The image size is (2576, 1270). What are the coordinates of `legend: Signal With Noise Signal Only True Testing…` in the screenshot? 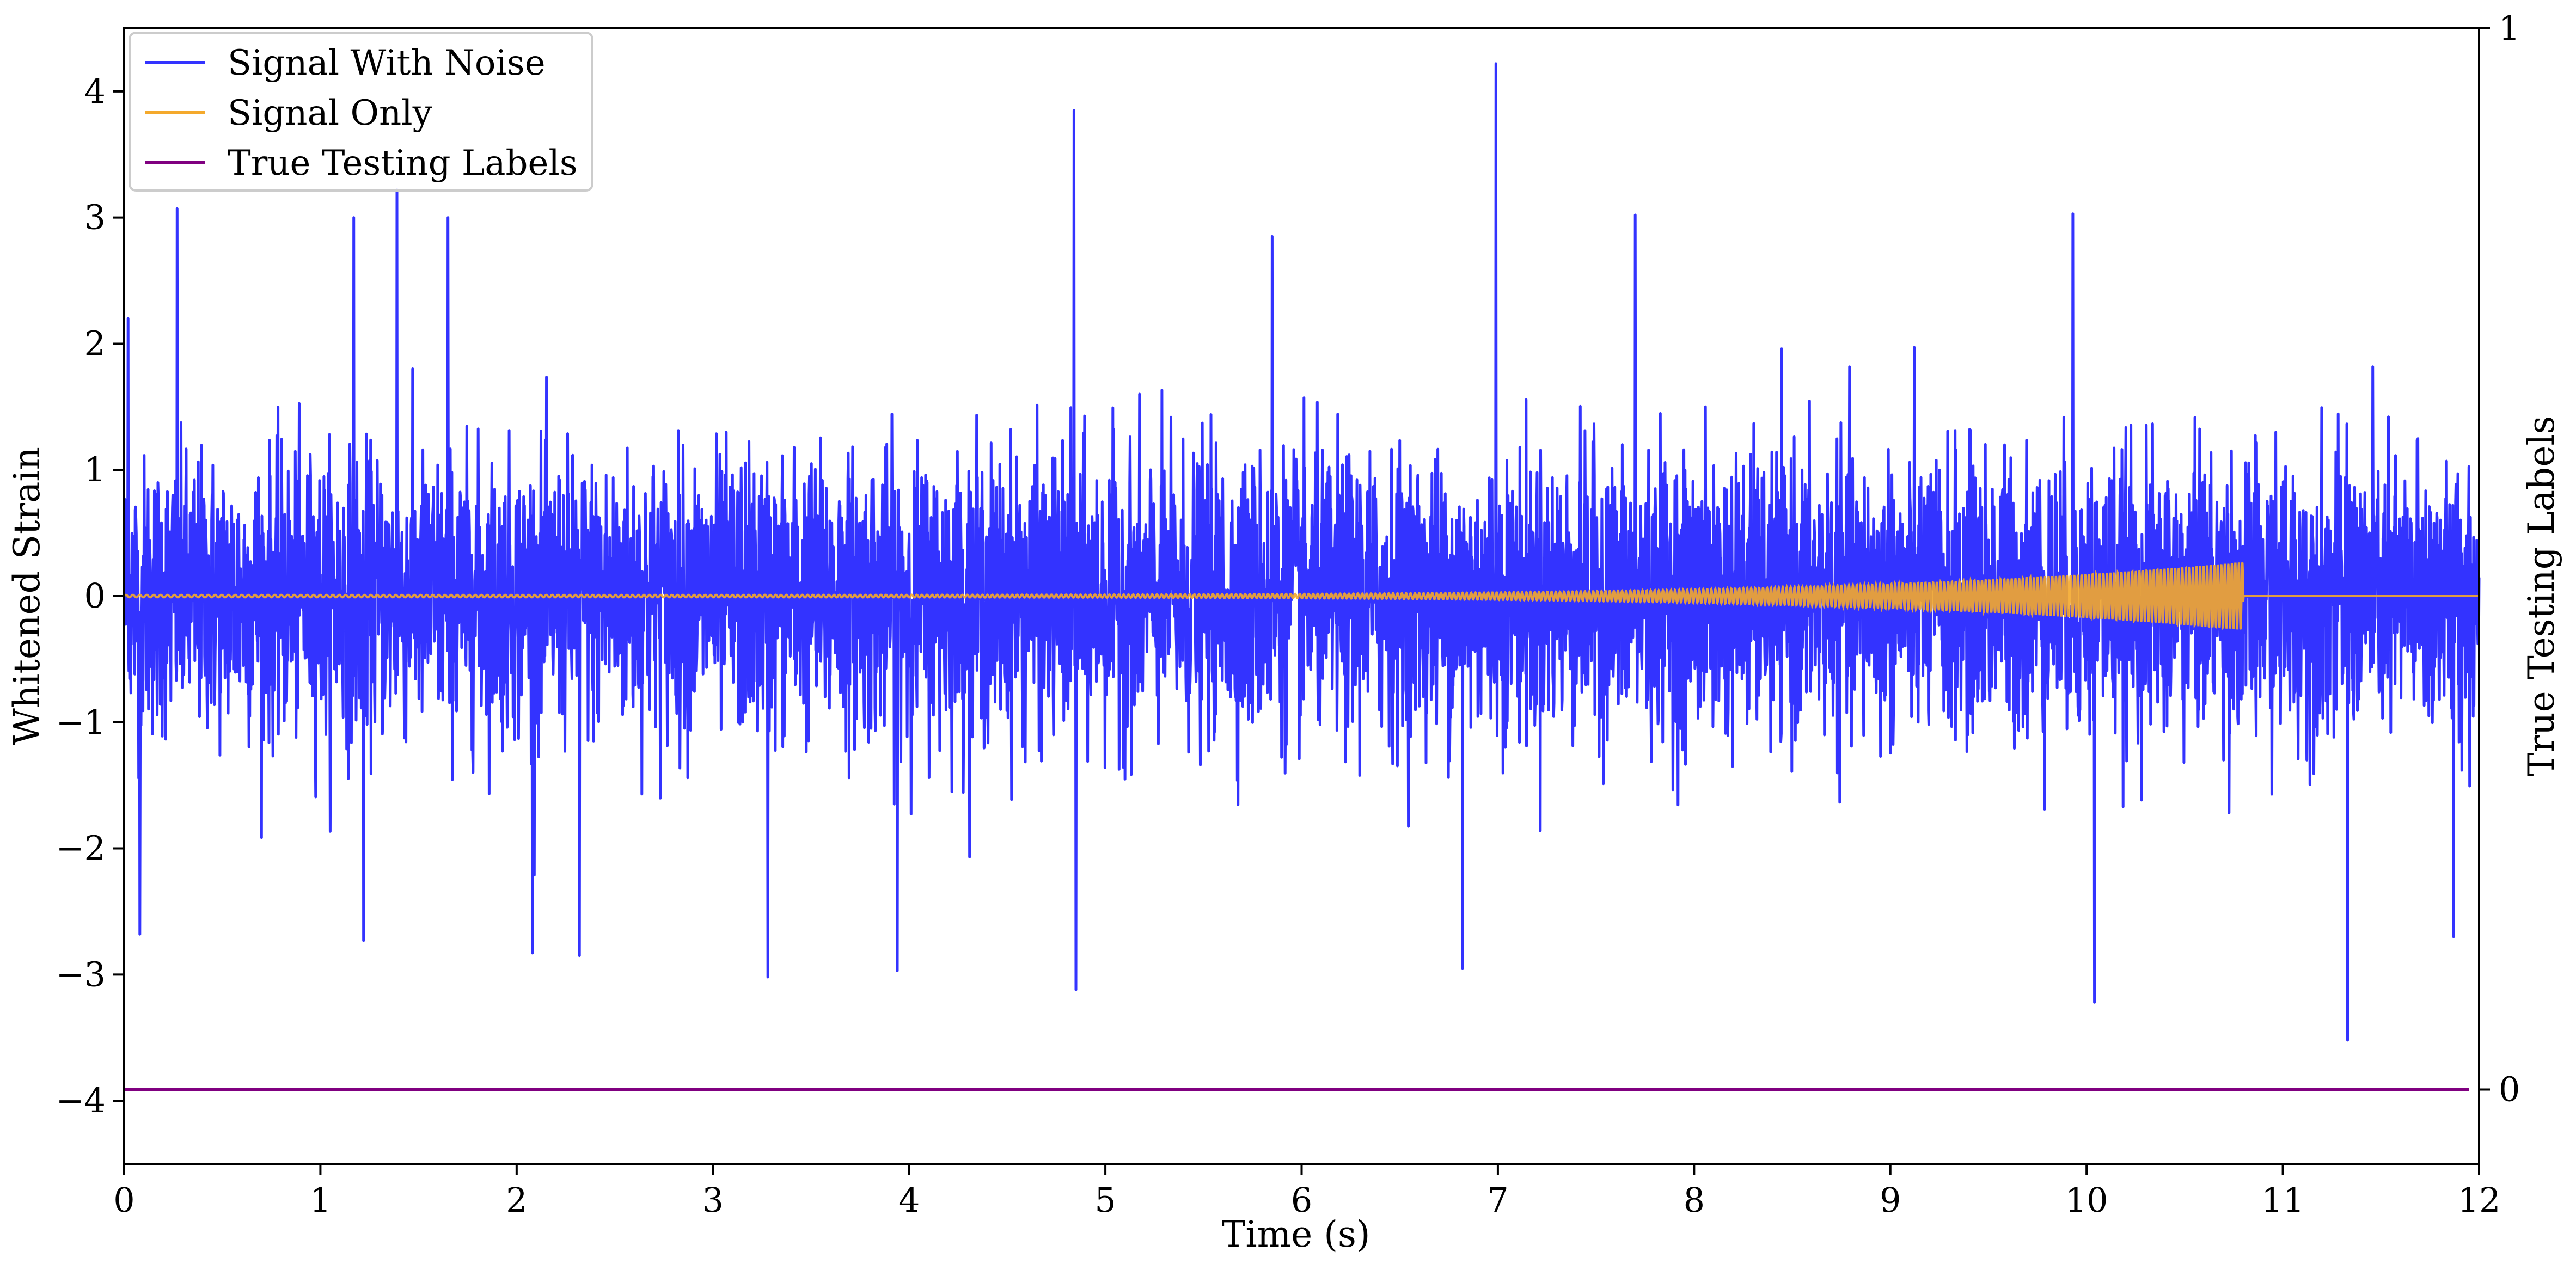 It's located at (361, 112).